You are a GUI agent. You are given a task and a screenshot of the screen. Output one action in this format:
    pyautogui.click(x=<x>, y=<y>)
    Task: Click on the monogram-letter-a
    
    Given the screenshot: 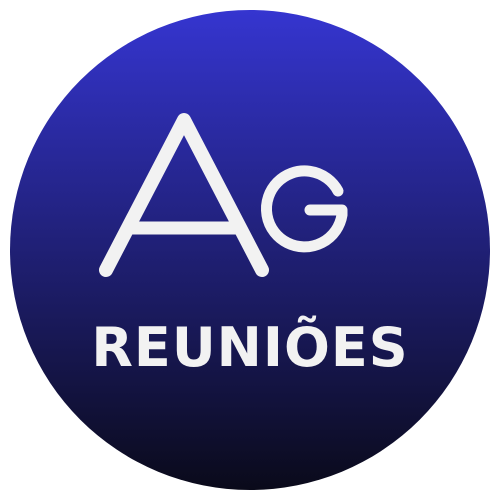 What is the action you would take?
    pyautogui.click(x=184, y=195)
    